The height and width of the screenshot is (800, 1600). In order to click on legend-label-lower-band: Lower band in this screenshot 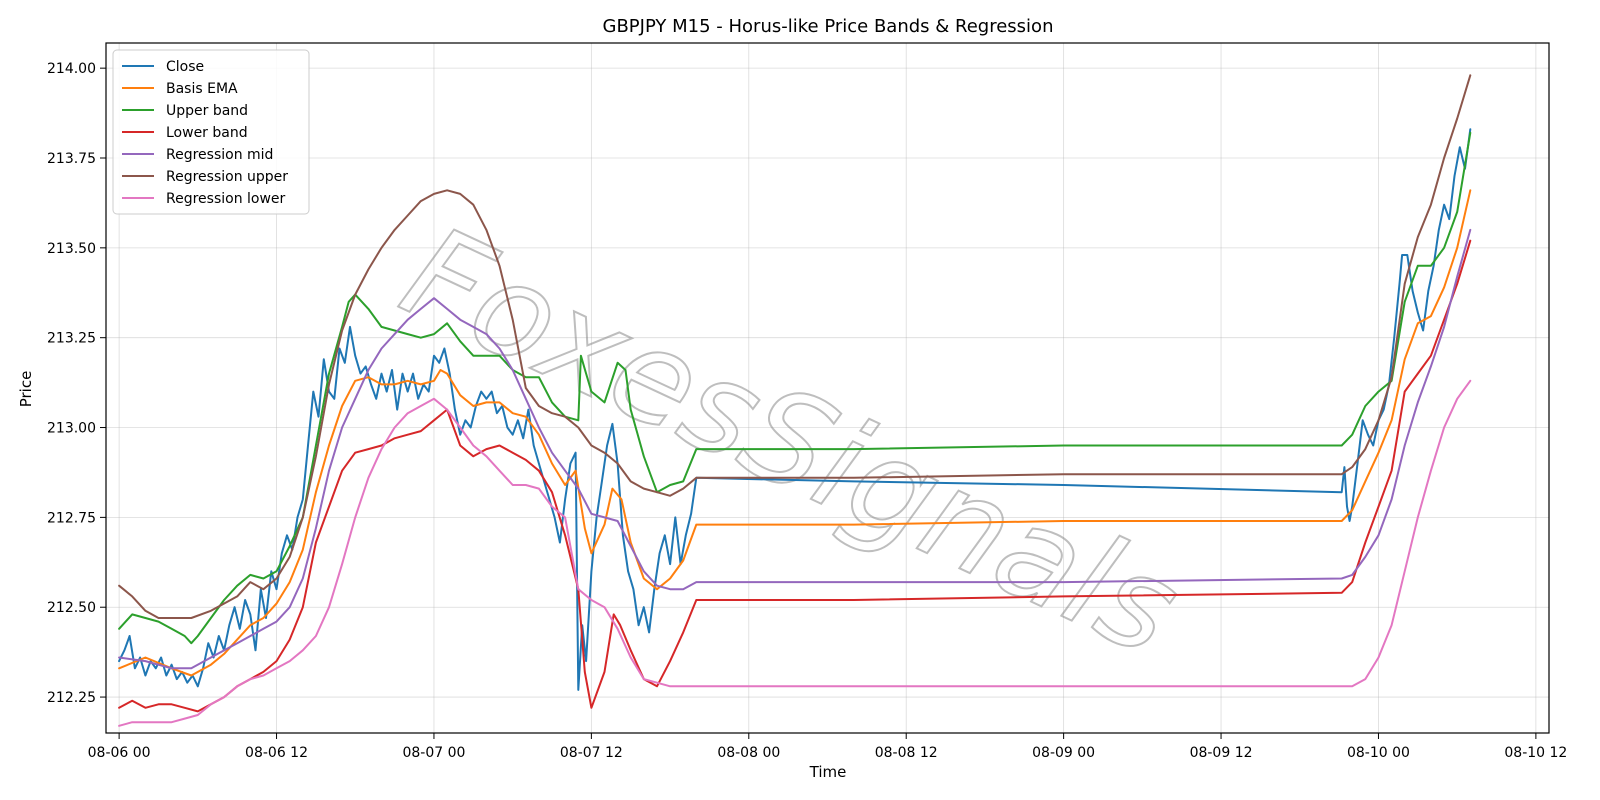, I will do `click(207, 133)`.